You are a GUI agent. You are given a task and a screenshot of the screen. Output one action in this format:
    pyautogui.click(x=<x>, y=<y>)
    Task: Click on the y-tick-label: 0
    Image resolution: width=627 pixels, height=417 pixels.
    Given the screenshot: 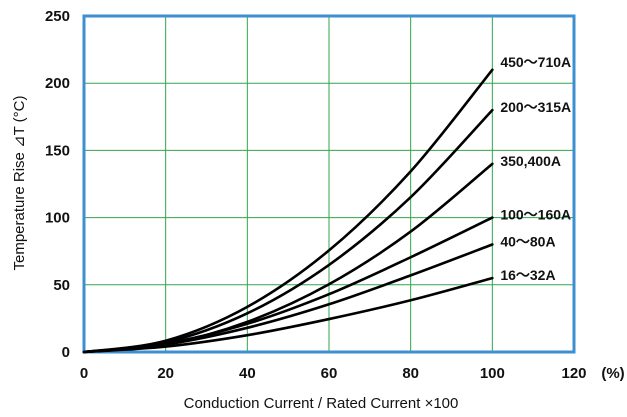 What is the action you would take?
    pyautogui.click(x=66, y=352)
    